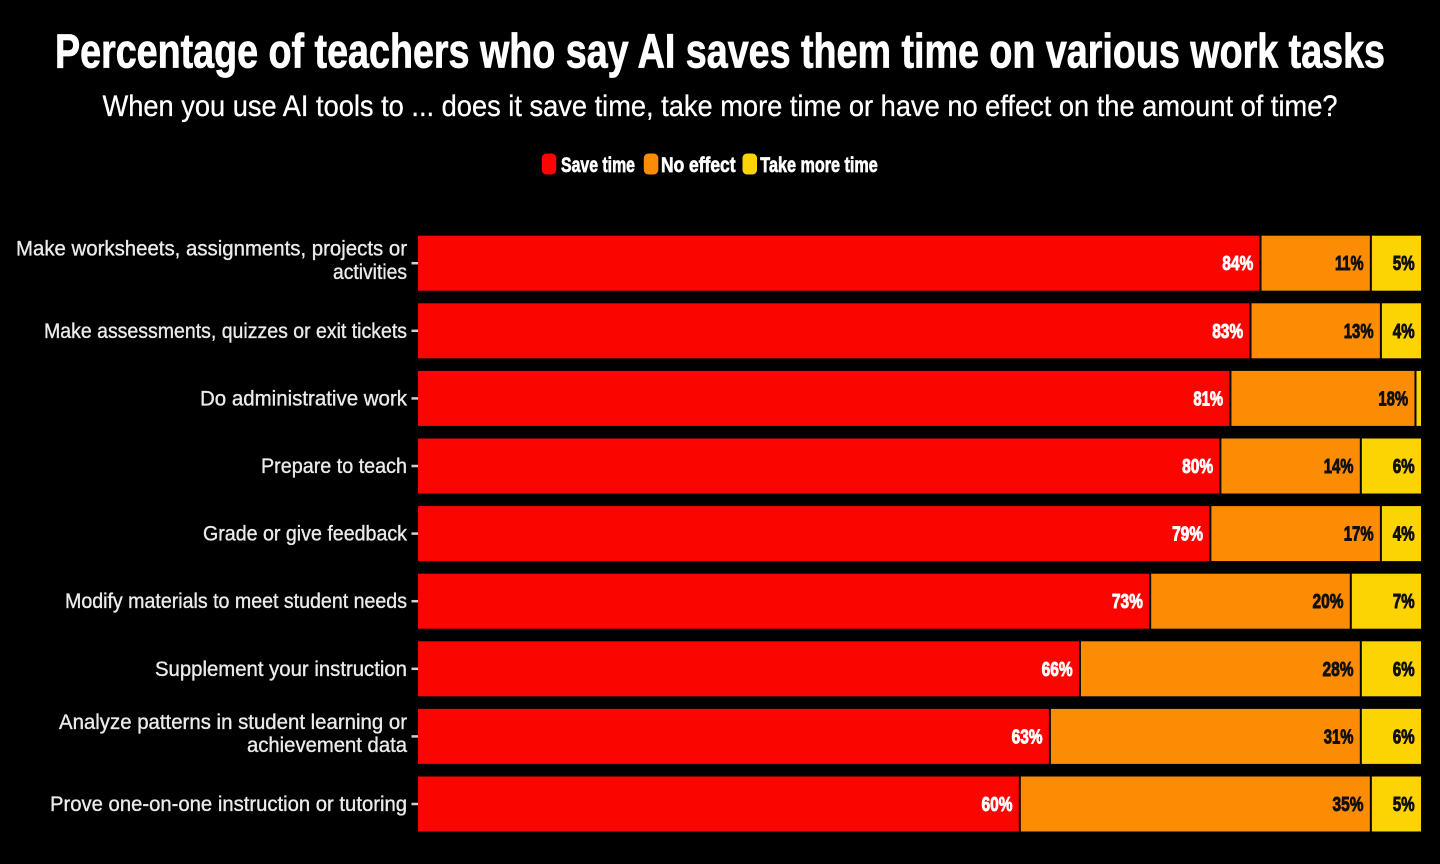 This screenshot has width=1440, height=864. Describe the element at coordinates (1237, 263) in the screenshot. I see `svg-text: 84%` at that location.